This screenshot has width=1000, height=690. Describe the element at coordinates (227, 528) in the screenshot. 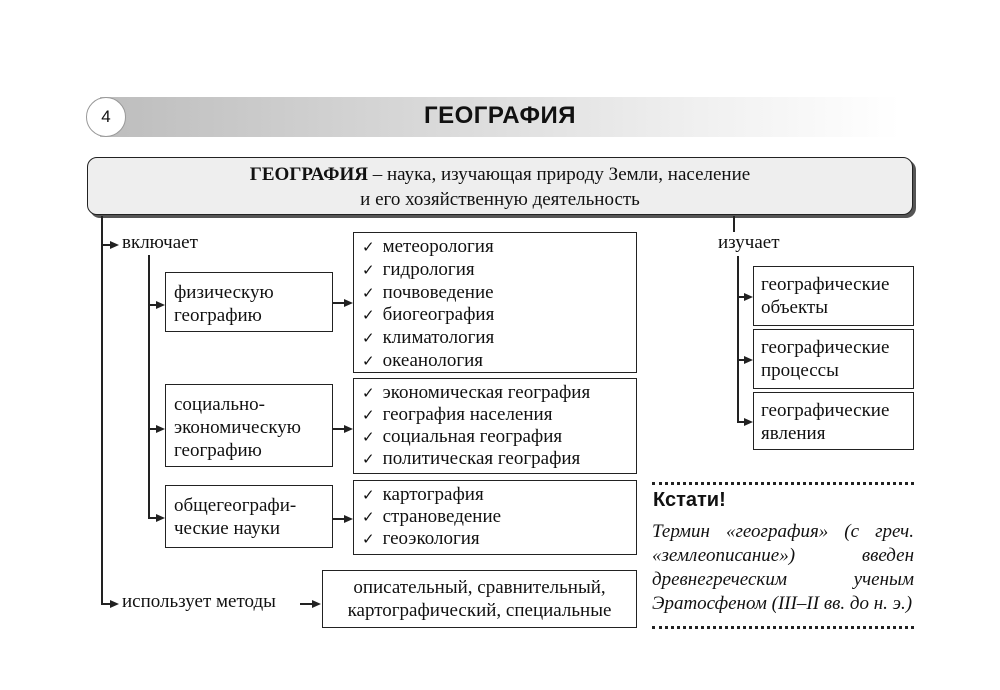

I see `branch-text: ческие науки` at that location.